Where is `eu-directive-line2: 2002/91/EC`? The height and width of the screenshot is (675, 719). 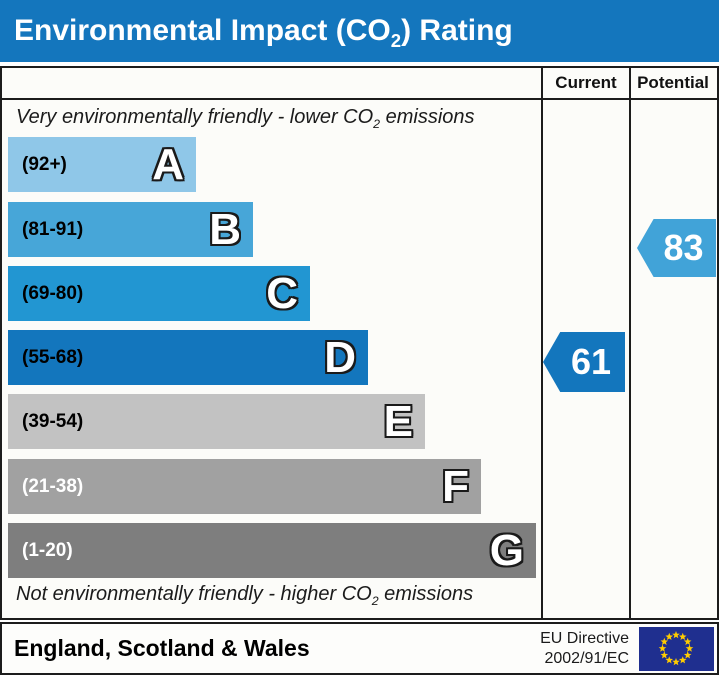
eu-directive-line2: 2002/91/EC is located at coordinates (586, 658).